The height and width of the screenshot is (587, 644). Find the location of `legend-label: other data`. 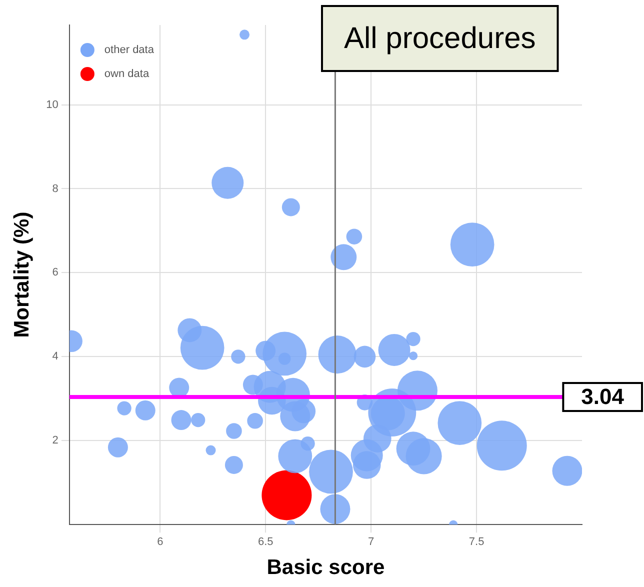

legend-label: other data is located at coordinates (129, 50).